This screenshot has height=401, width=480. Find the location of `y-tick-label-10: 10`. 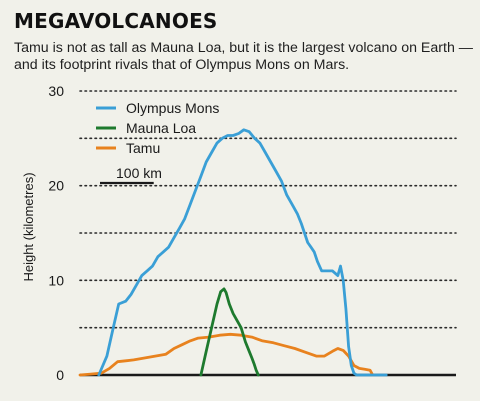

y-tick-label-10: 10 is located at coordinates (56, 280).